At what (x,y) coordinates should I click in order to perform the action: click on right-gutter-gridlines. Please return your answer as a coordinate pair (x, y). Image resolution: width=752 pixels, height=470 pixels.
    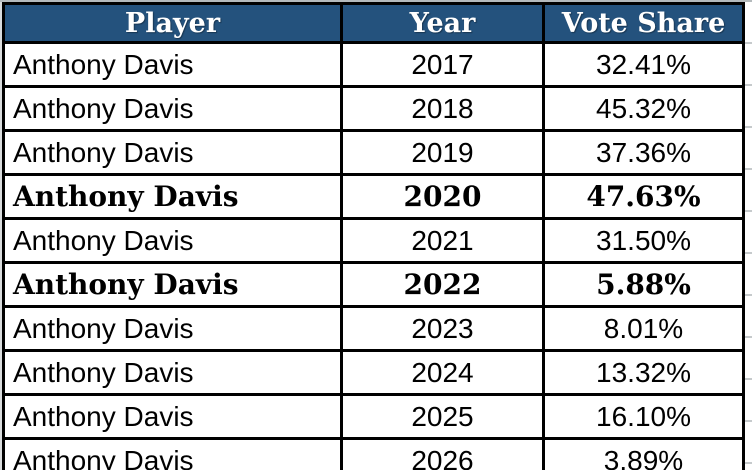
    Looking at the image, I should click on (747, 236).